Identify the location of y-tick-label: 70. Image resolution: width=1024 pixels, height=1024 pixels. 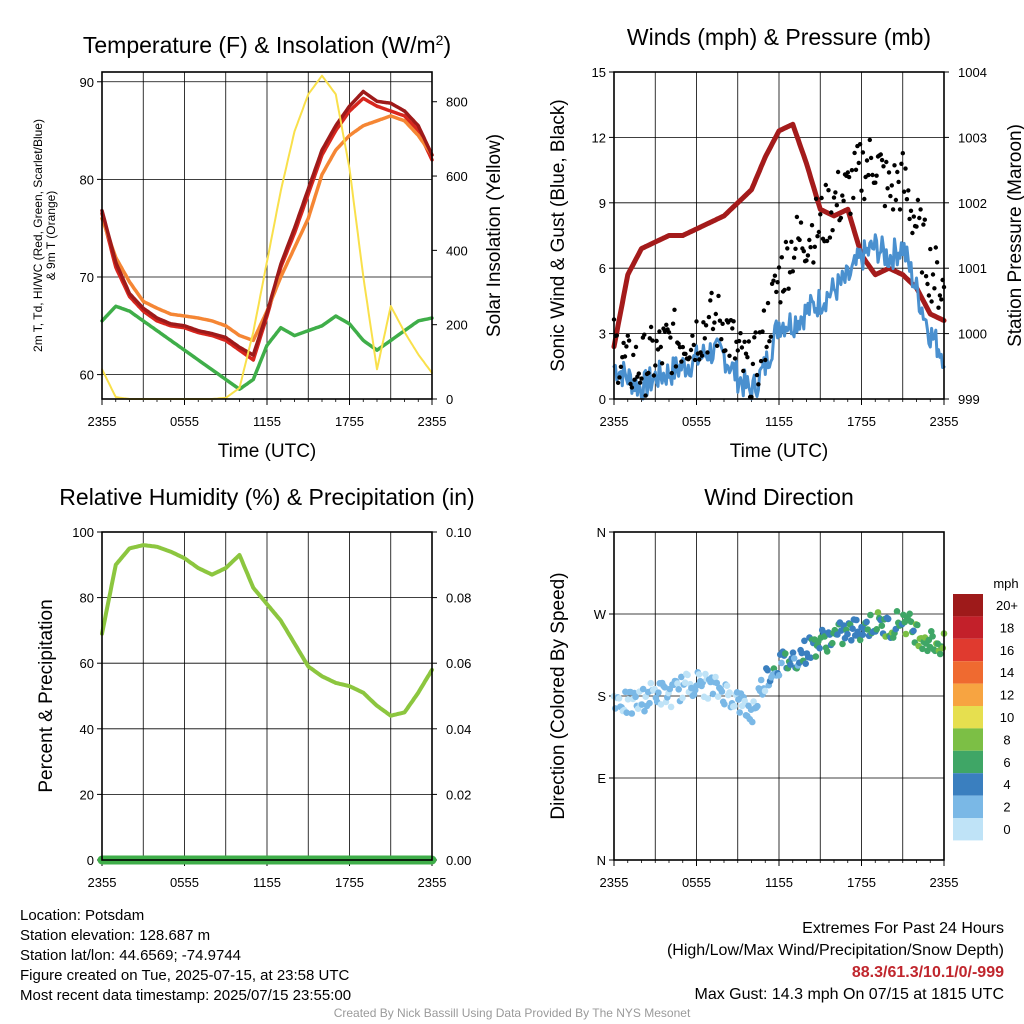
(87, 277).